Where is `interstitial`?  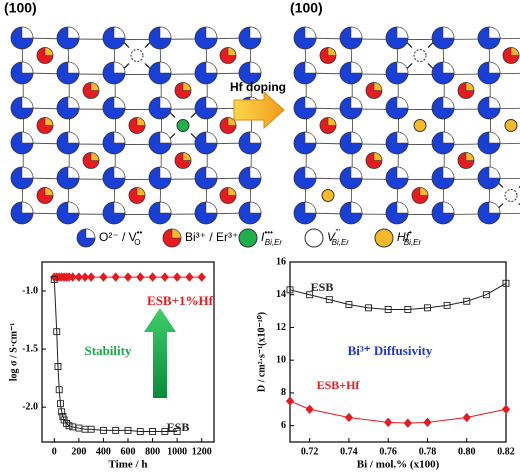 interstitial is located at coordinates (183, 125).